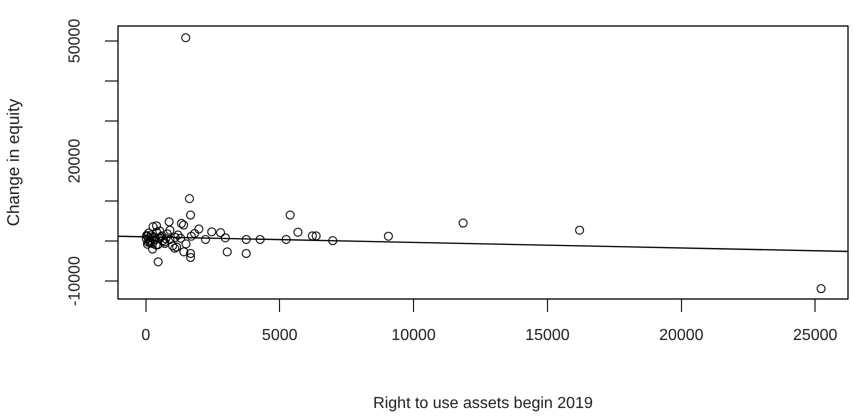  What do you see at coordinates (13, 162) in the screenshot?
I see `y-axis-title: Change in equity` at bounding box center [13, 162].